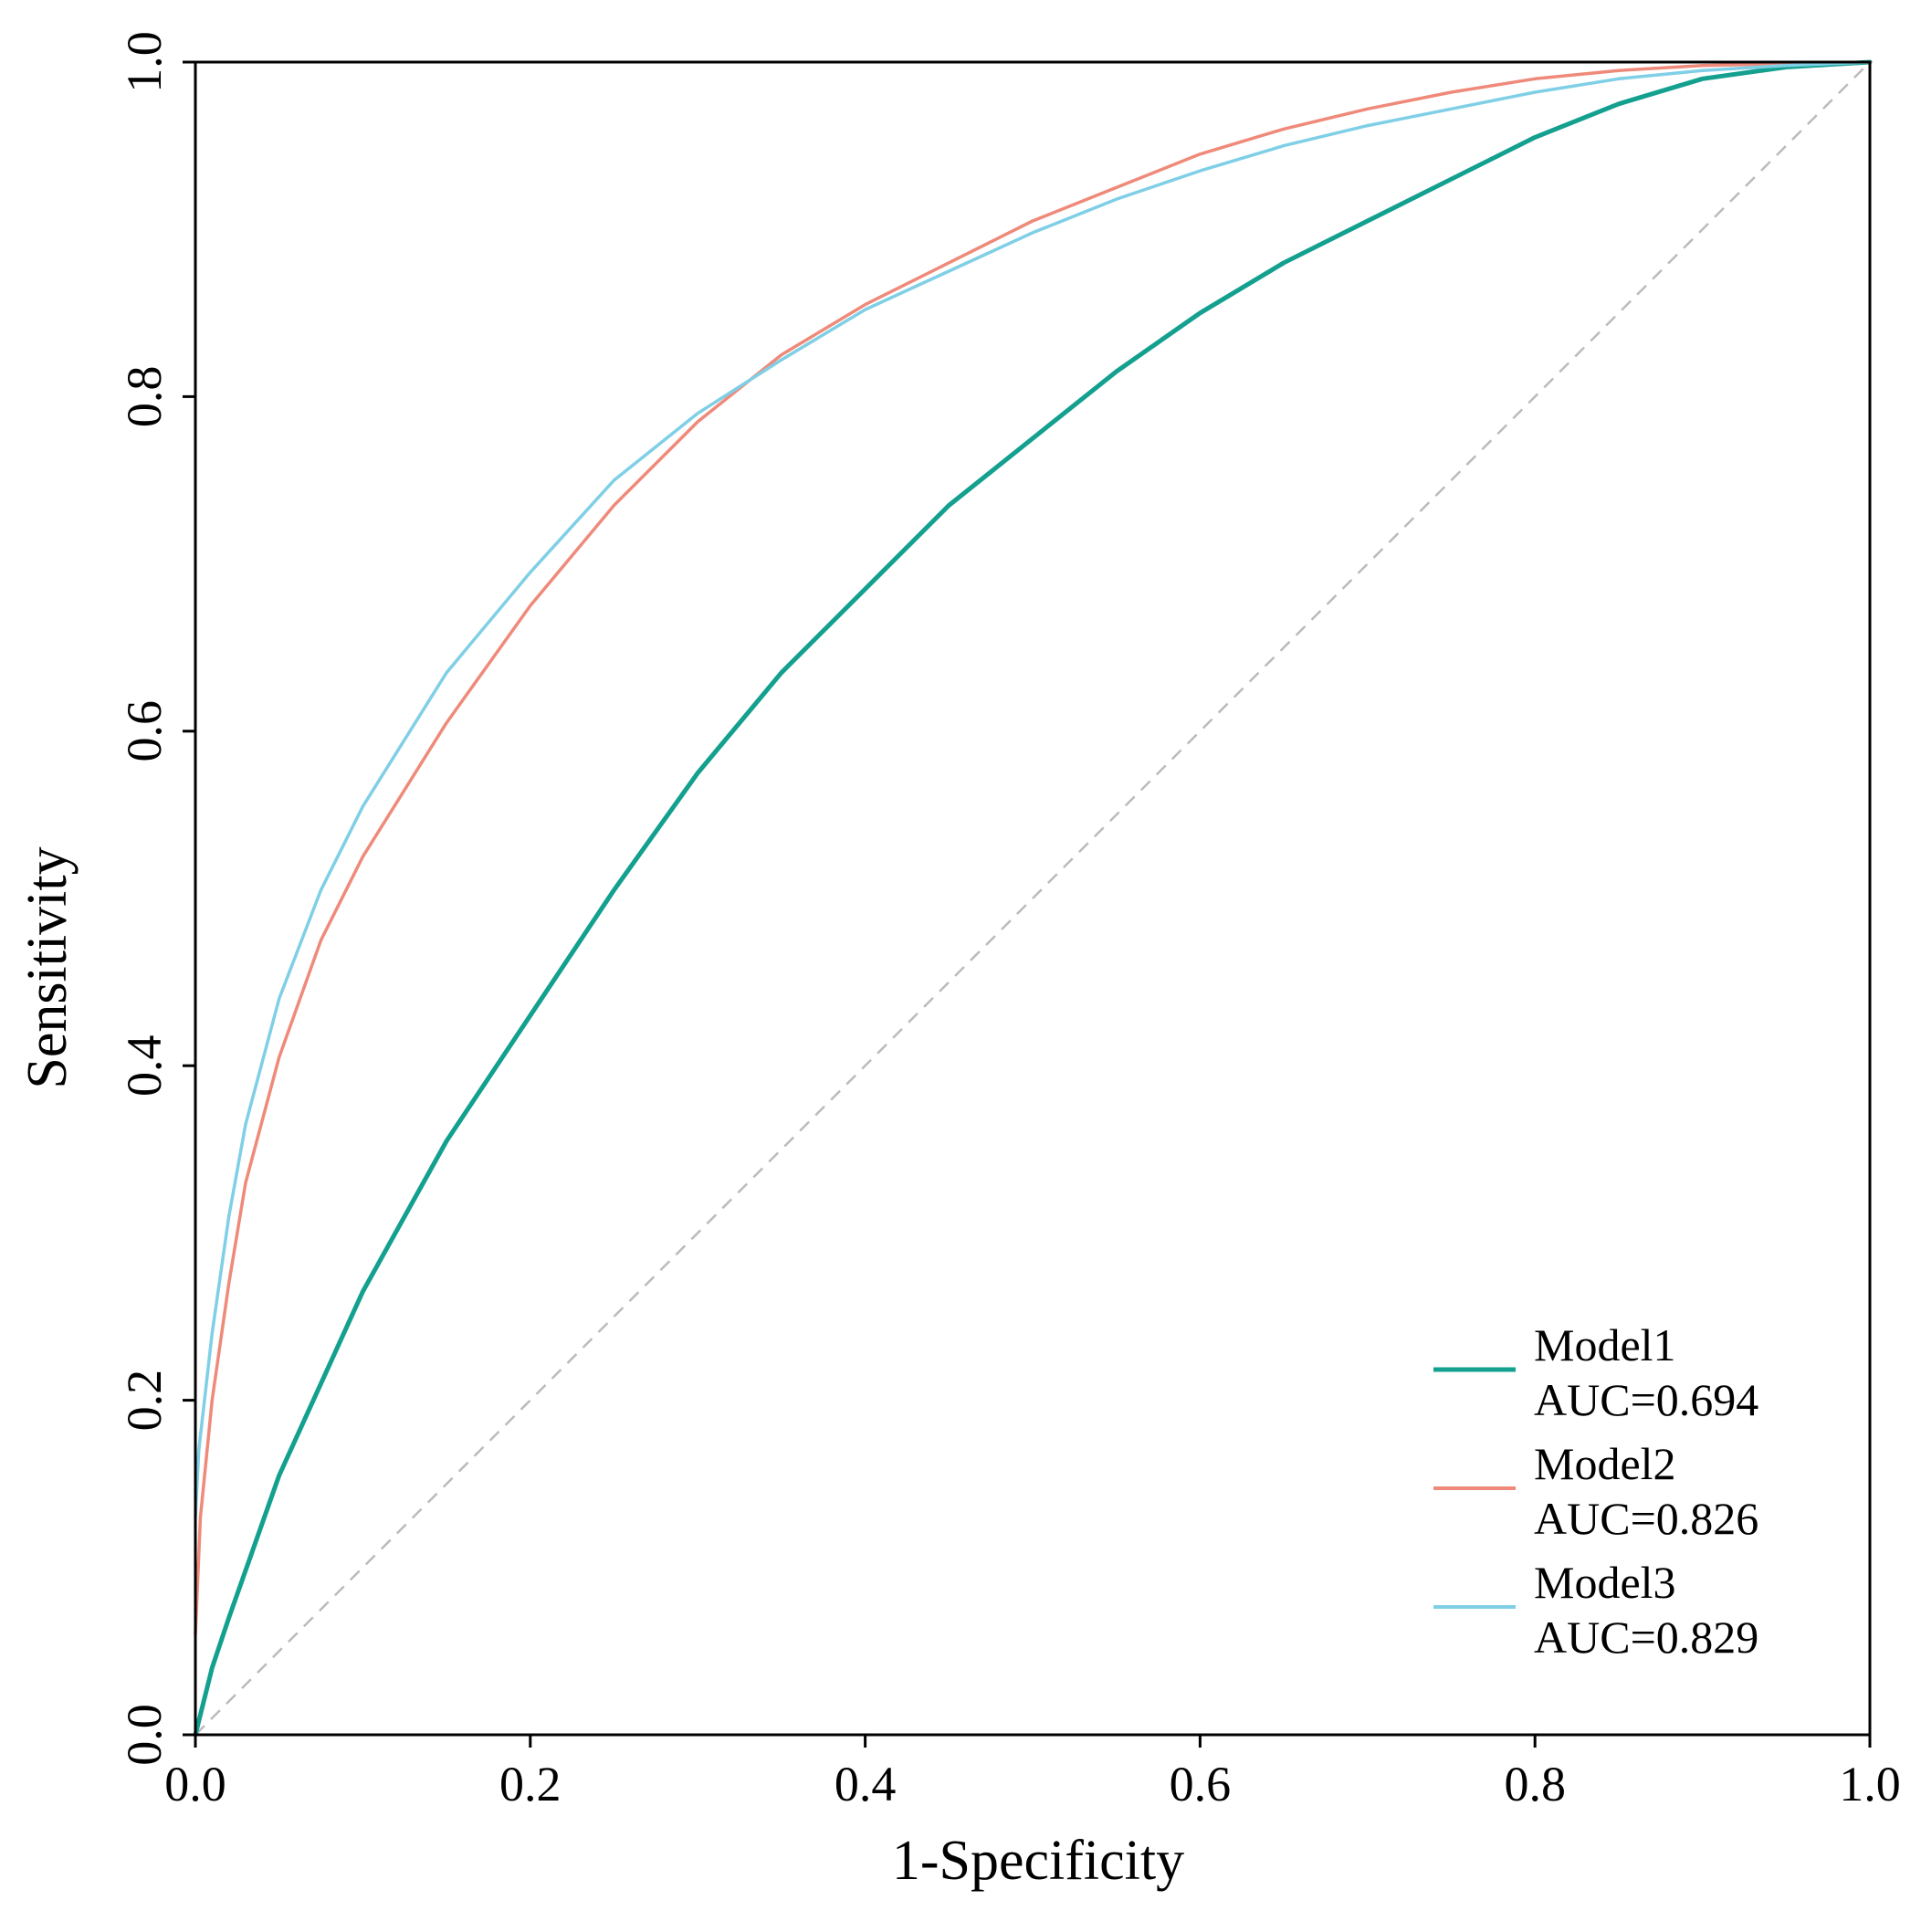  Describe the element at coordinates (144, 1401) in the screenshot. I see `y-tick-label: 0.2` at that location.